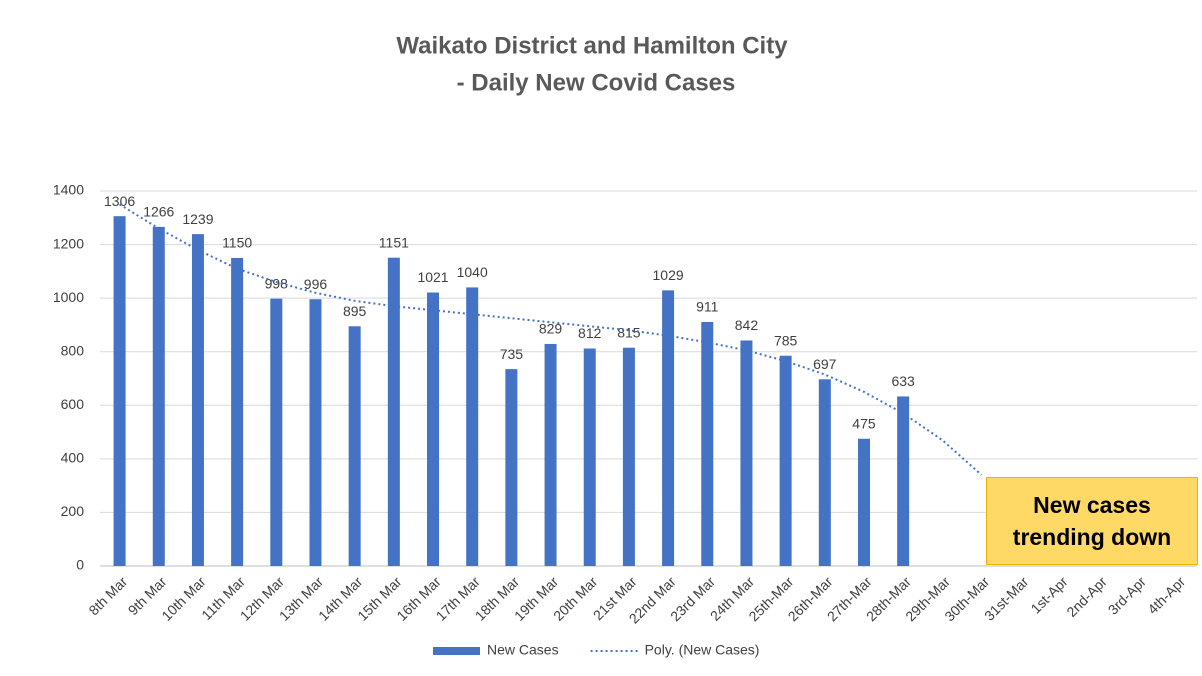 The width and height of the screenshot is (1202, 676). I want to click on legend-label: New Cases, so click(523, 650).